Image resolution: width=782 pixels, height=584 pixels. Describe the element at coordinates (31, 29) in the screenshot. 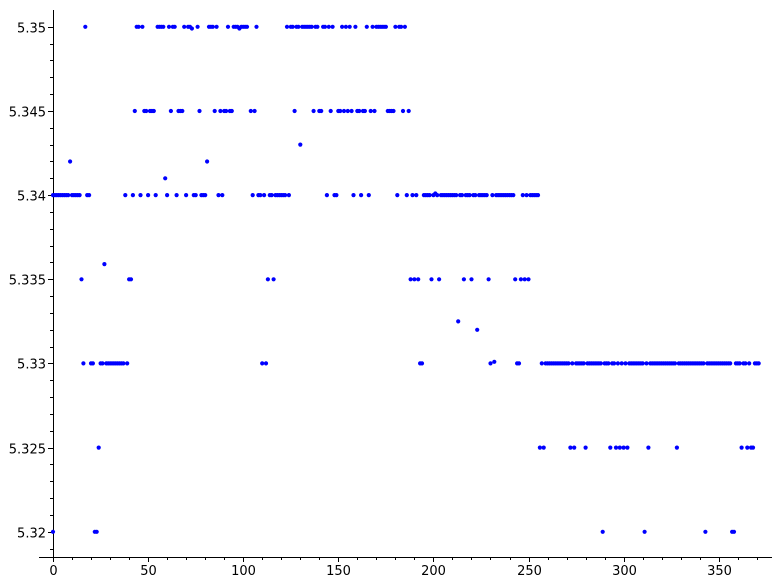

I see `y-tick-label: 5.35` at that location.